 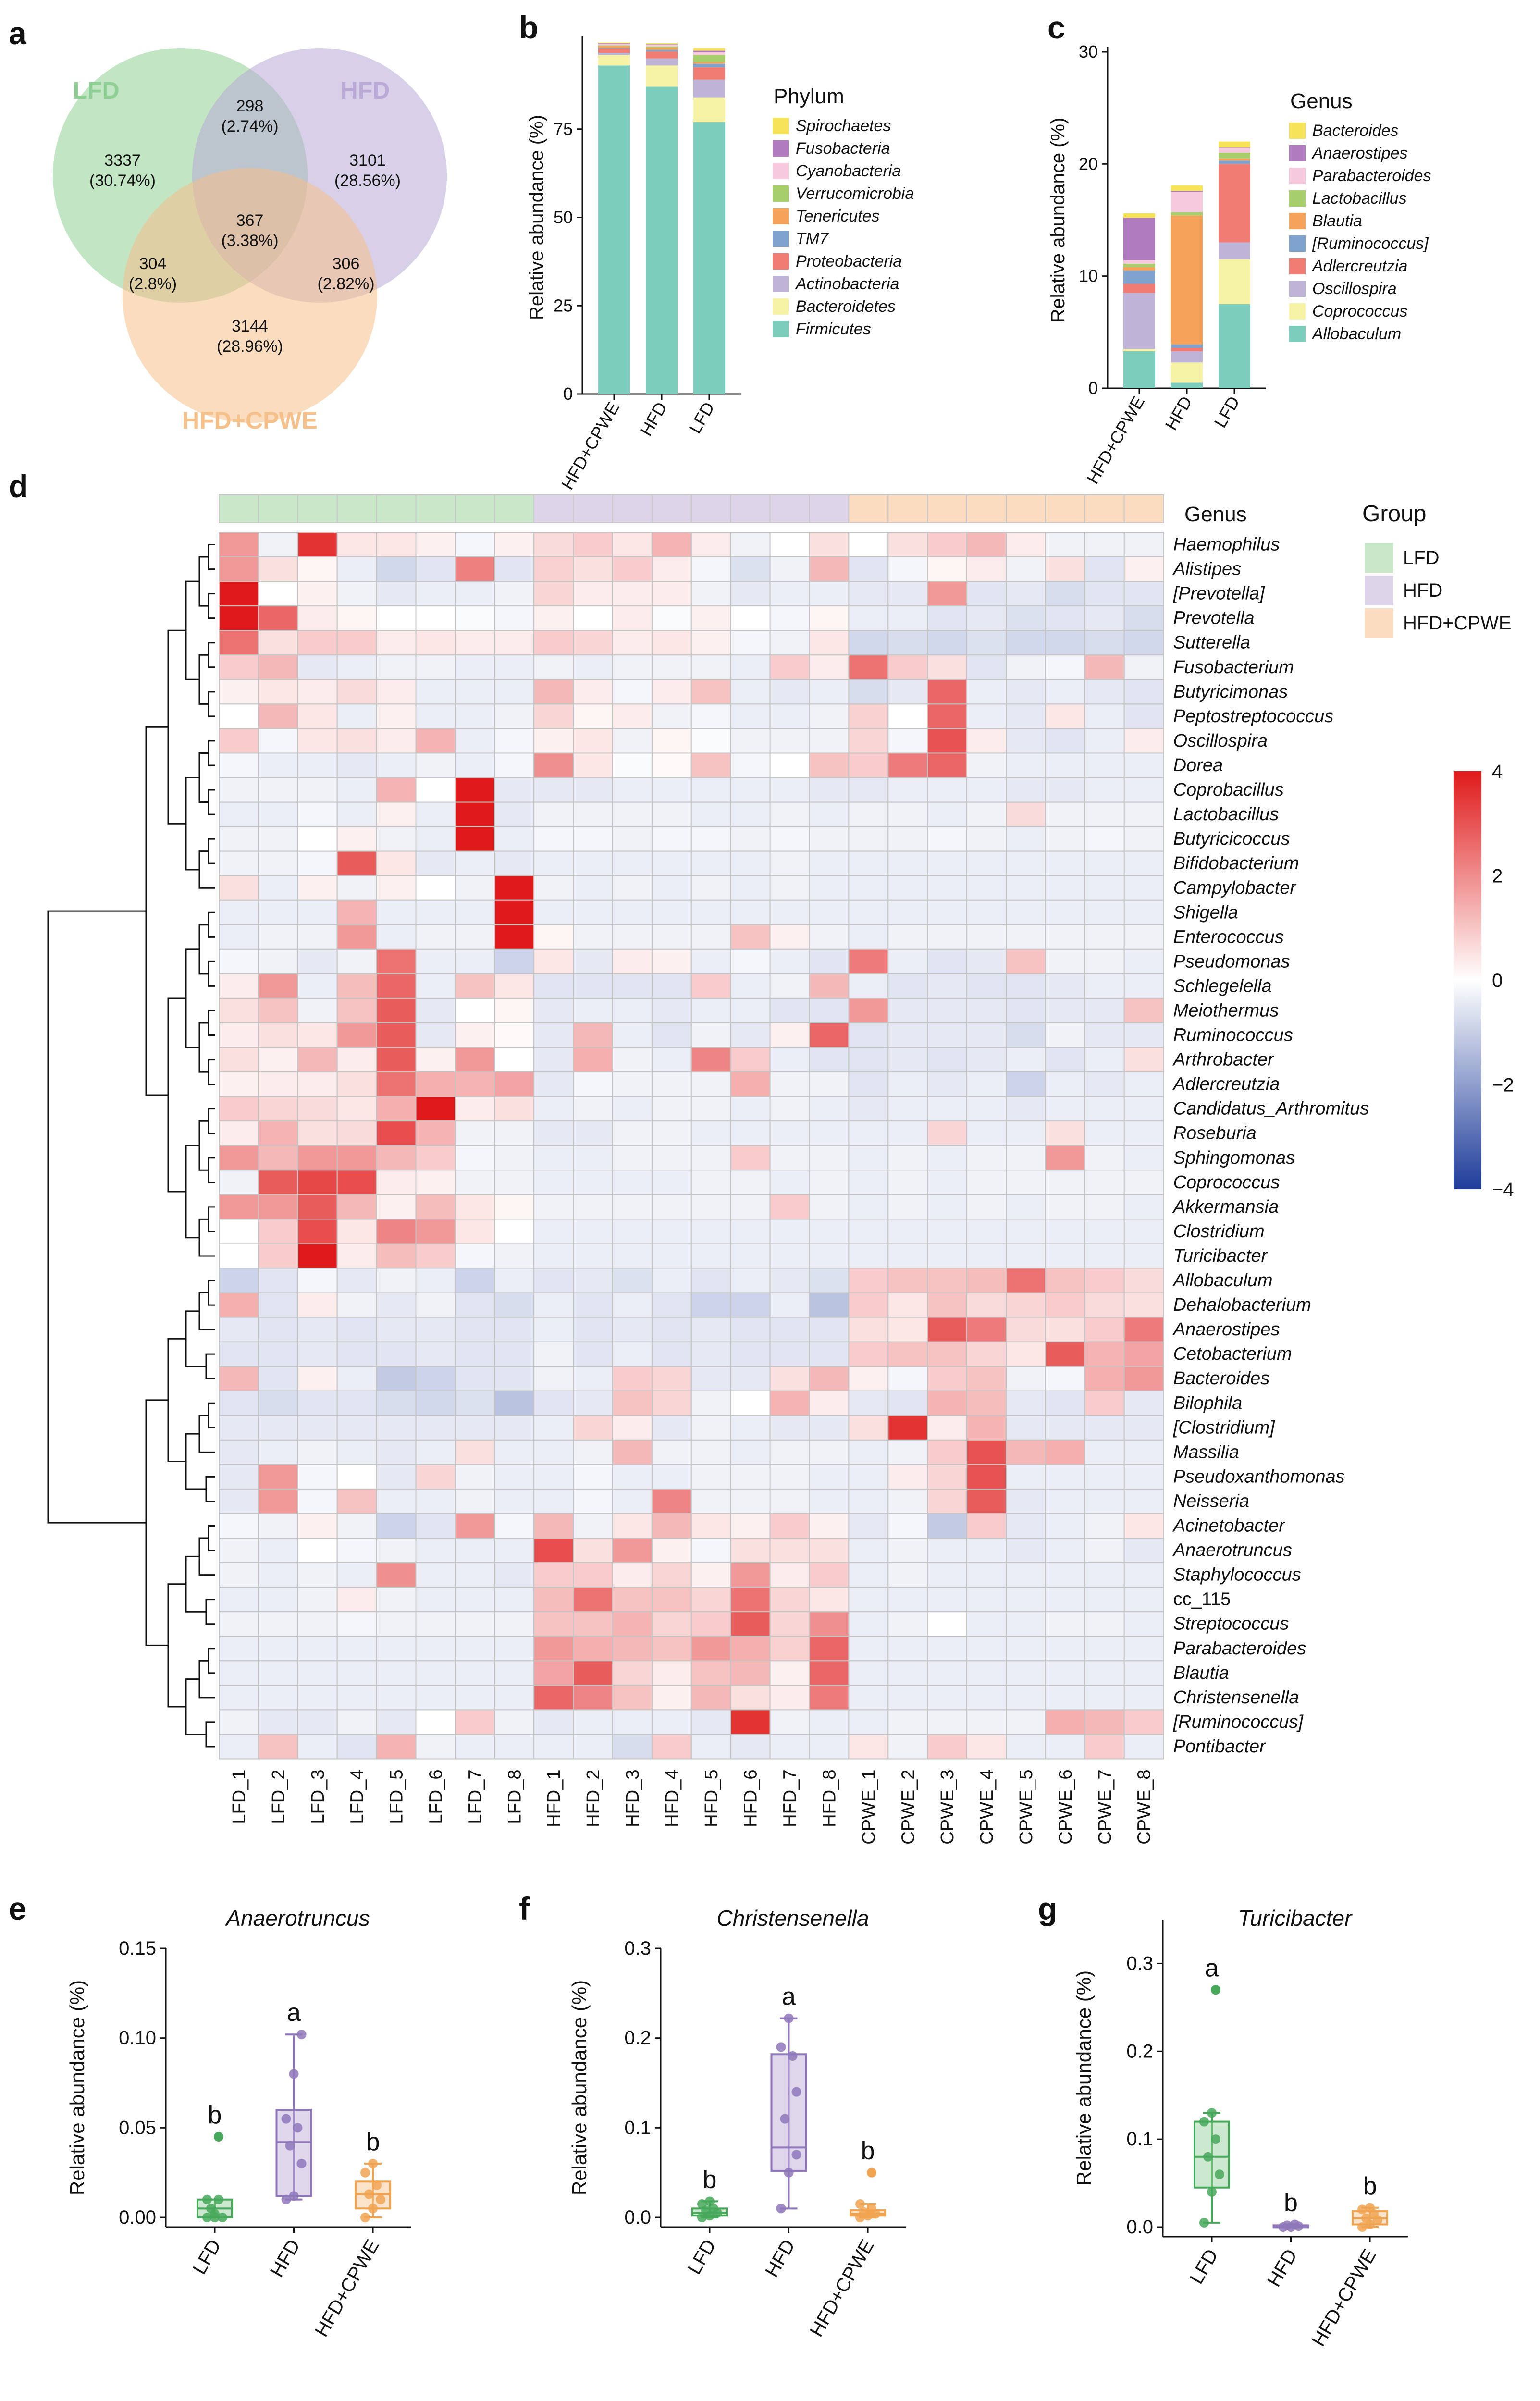 What do you see at coordinates (96, 1217) in the screenshot?
I see `dendrogram-branch` at bounding box center [96, 1217].